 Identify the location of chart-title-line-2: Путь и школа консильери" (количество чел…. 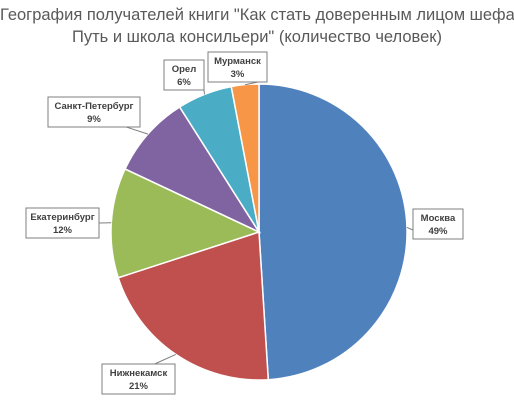
(257, 37).